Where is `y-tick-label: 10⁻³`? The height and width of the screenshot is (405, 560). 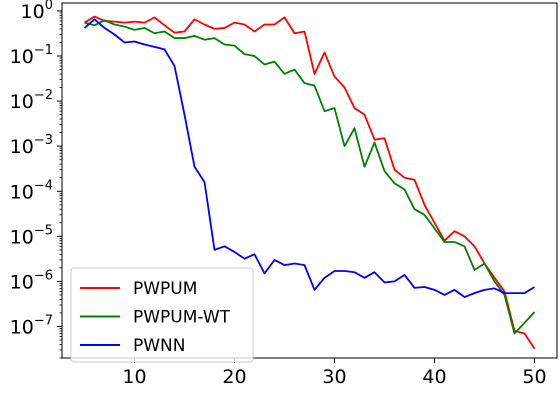
y-tick-label: 10⁻³ is located at coordinates (31, 145).